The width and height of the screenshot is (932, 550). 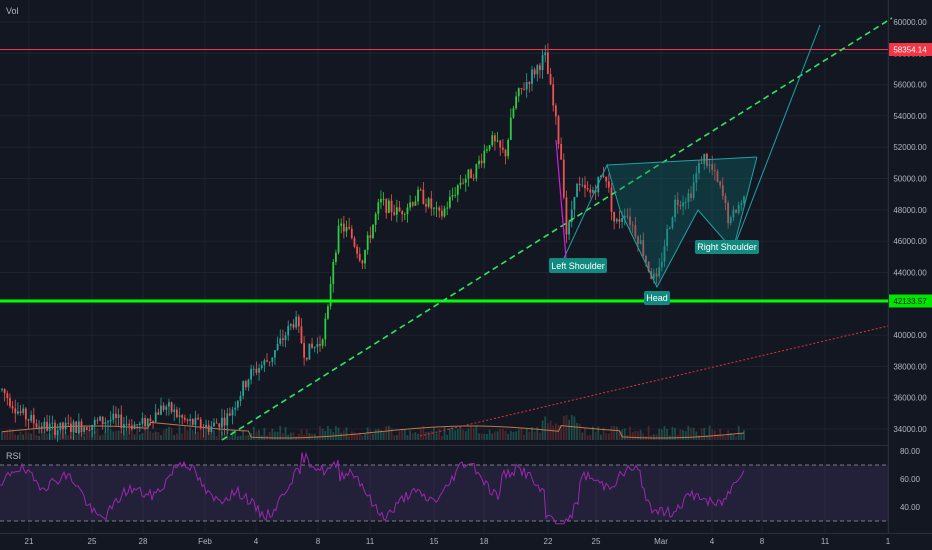 What do you see at coordinates (682, 222) in the screenshot?
I see `head-shoulders-fill` at bounding box center [682, 222].